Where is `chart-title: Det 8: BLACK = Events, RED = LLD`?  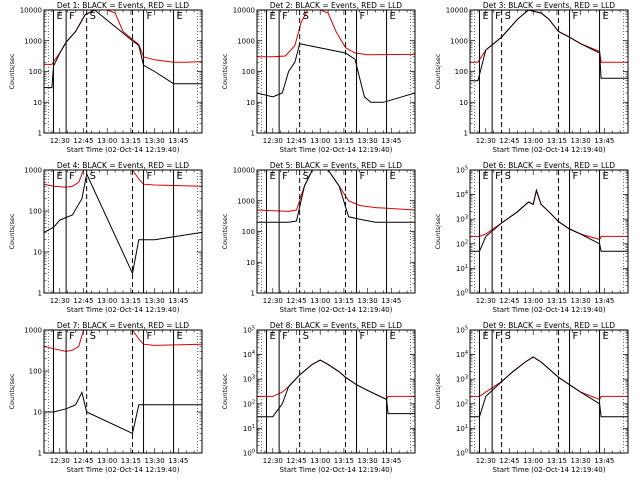 chart-title: Det 8: BLACK = Events, RED = LLD is located at coordinates (336, 325).